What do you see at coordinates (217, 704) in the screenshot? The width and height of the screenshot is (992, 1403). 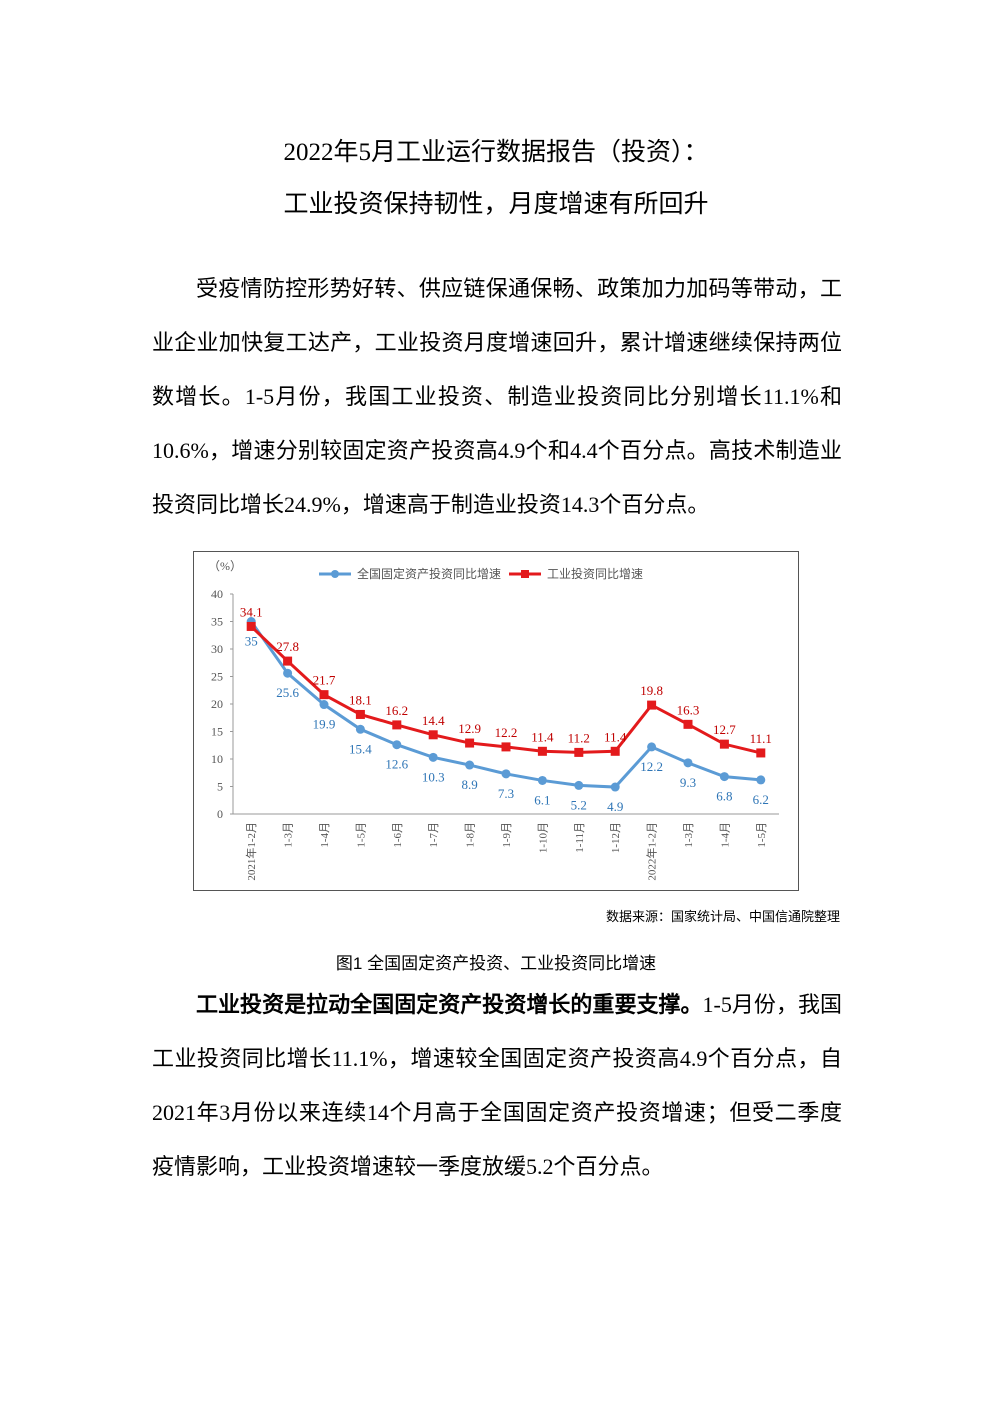 I see `y-tick-label: 20` at bounding box center [217, 704].